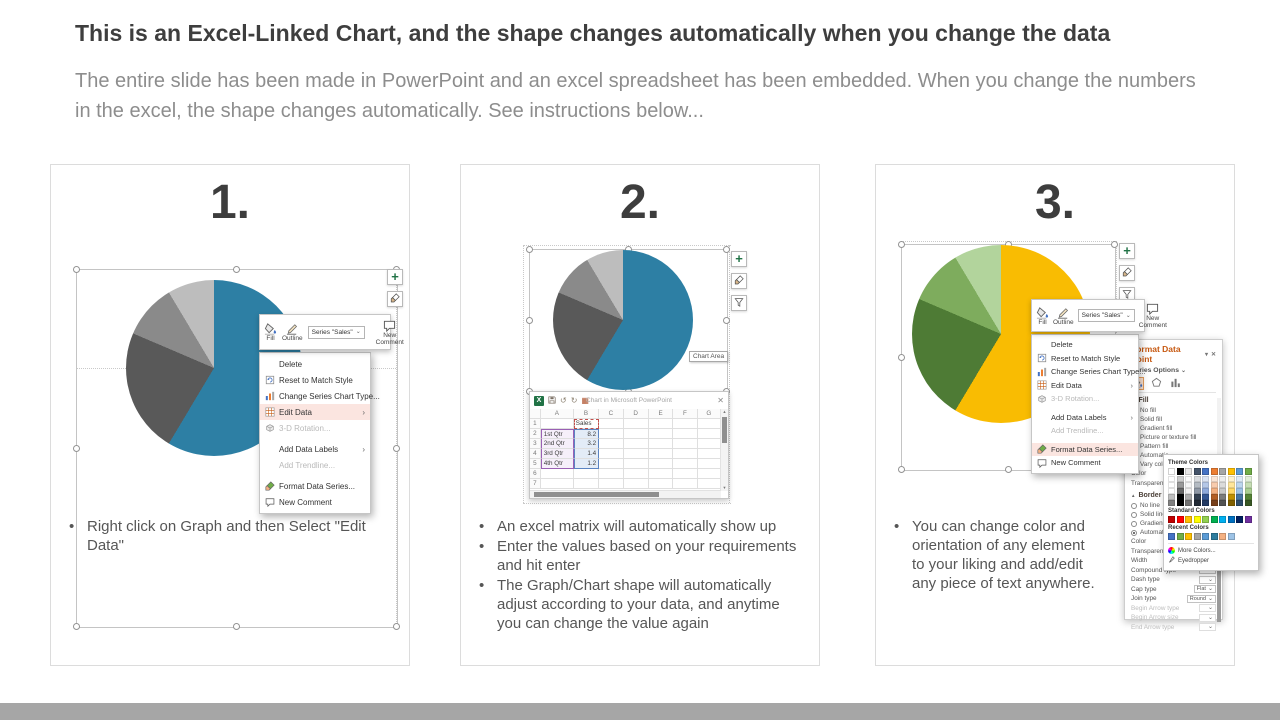  Describe the element at coordinates (685, 444) in the screenshot. I see `cell-F3` at that location.